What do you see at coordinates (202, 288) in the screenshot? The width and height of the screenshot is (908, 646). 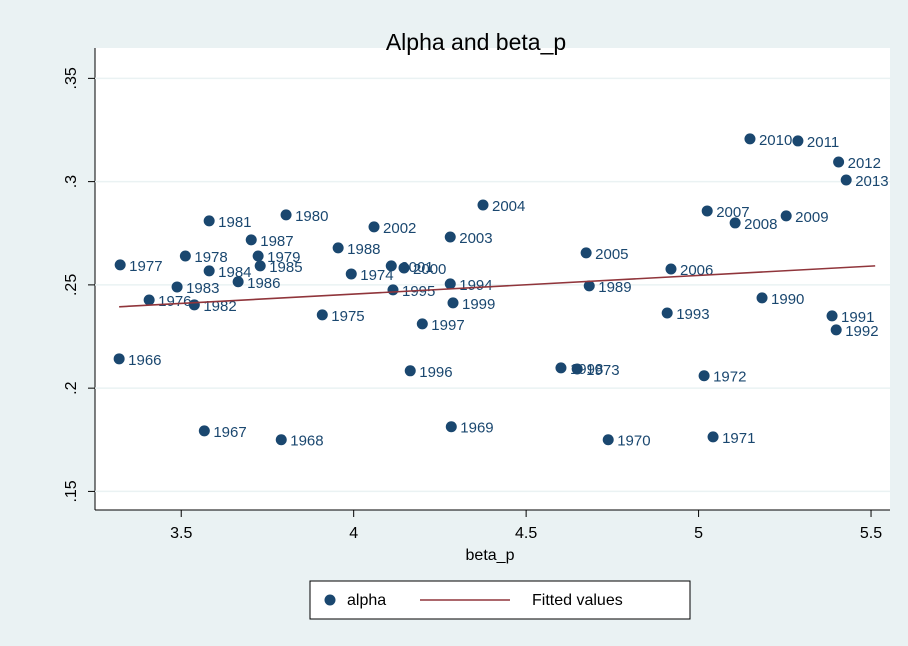 I see `point-label: 1983` at bounding box center [202, 288].